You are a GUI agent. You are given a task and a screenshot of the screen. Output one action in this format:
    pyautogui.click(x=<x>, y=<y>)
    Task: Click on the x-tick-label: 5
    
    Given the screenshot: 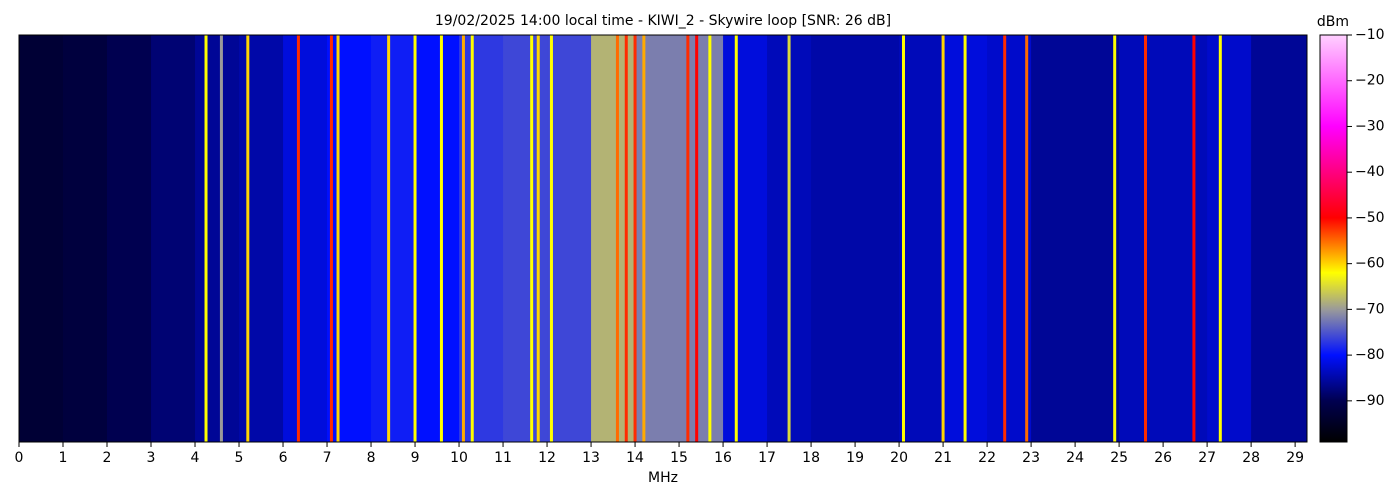 What is the action you would take?
    pyautogui.click(x=239, y=458)
    